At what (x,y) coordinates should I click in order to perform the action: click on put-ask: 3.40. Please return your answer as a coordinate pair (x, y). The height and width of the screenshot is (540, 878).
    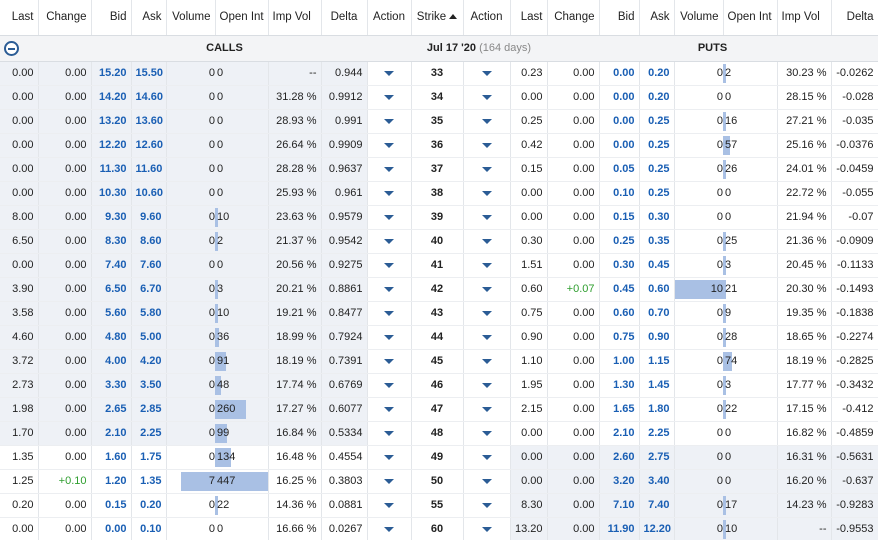
    Looking at the image, I should click on (657, 481).